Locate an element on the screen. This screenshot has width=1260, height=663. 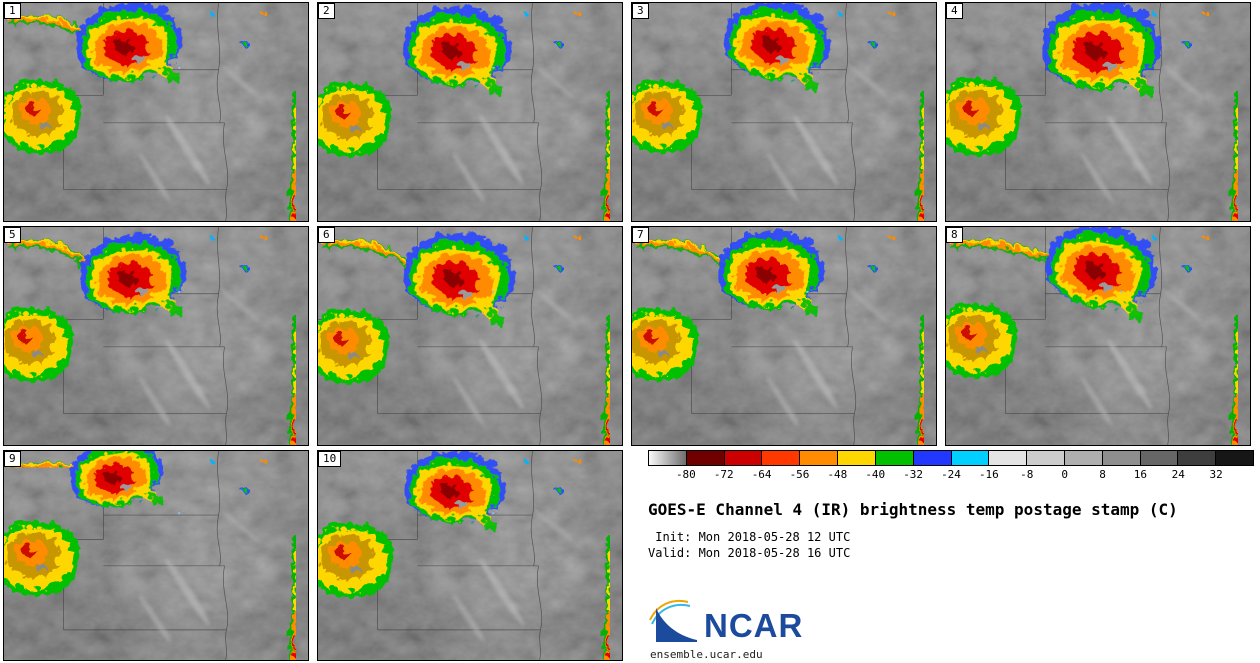
panel-8: 8 is located at coordinates (1098, 336).